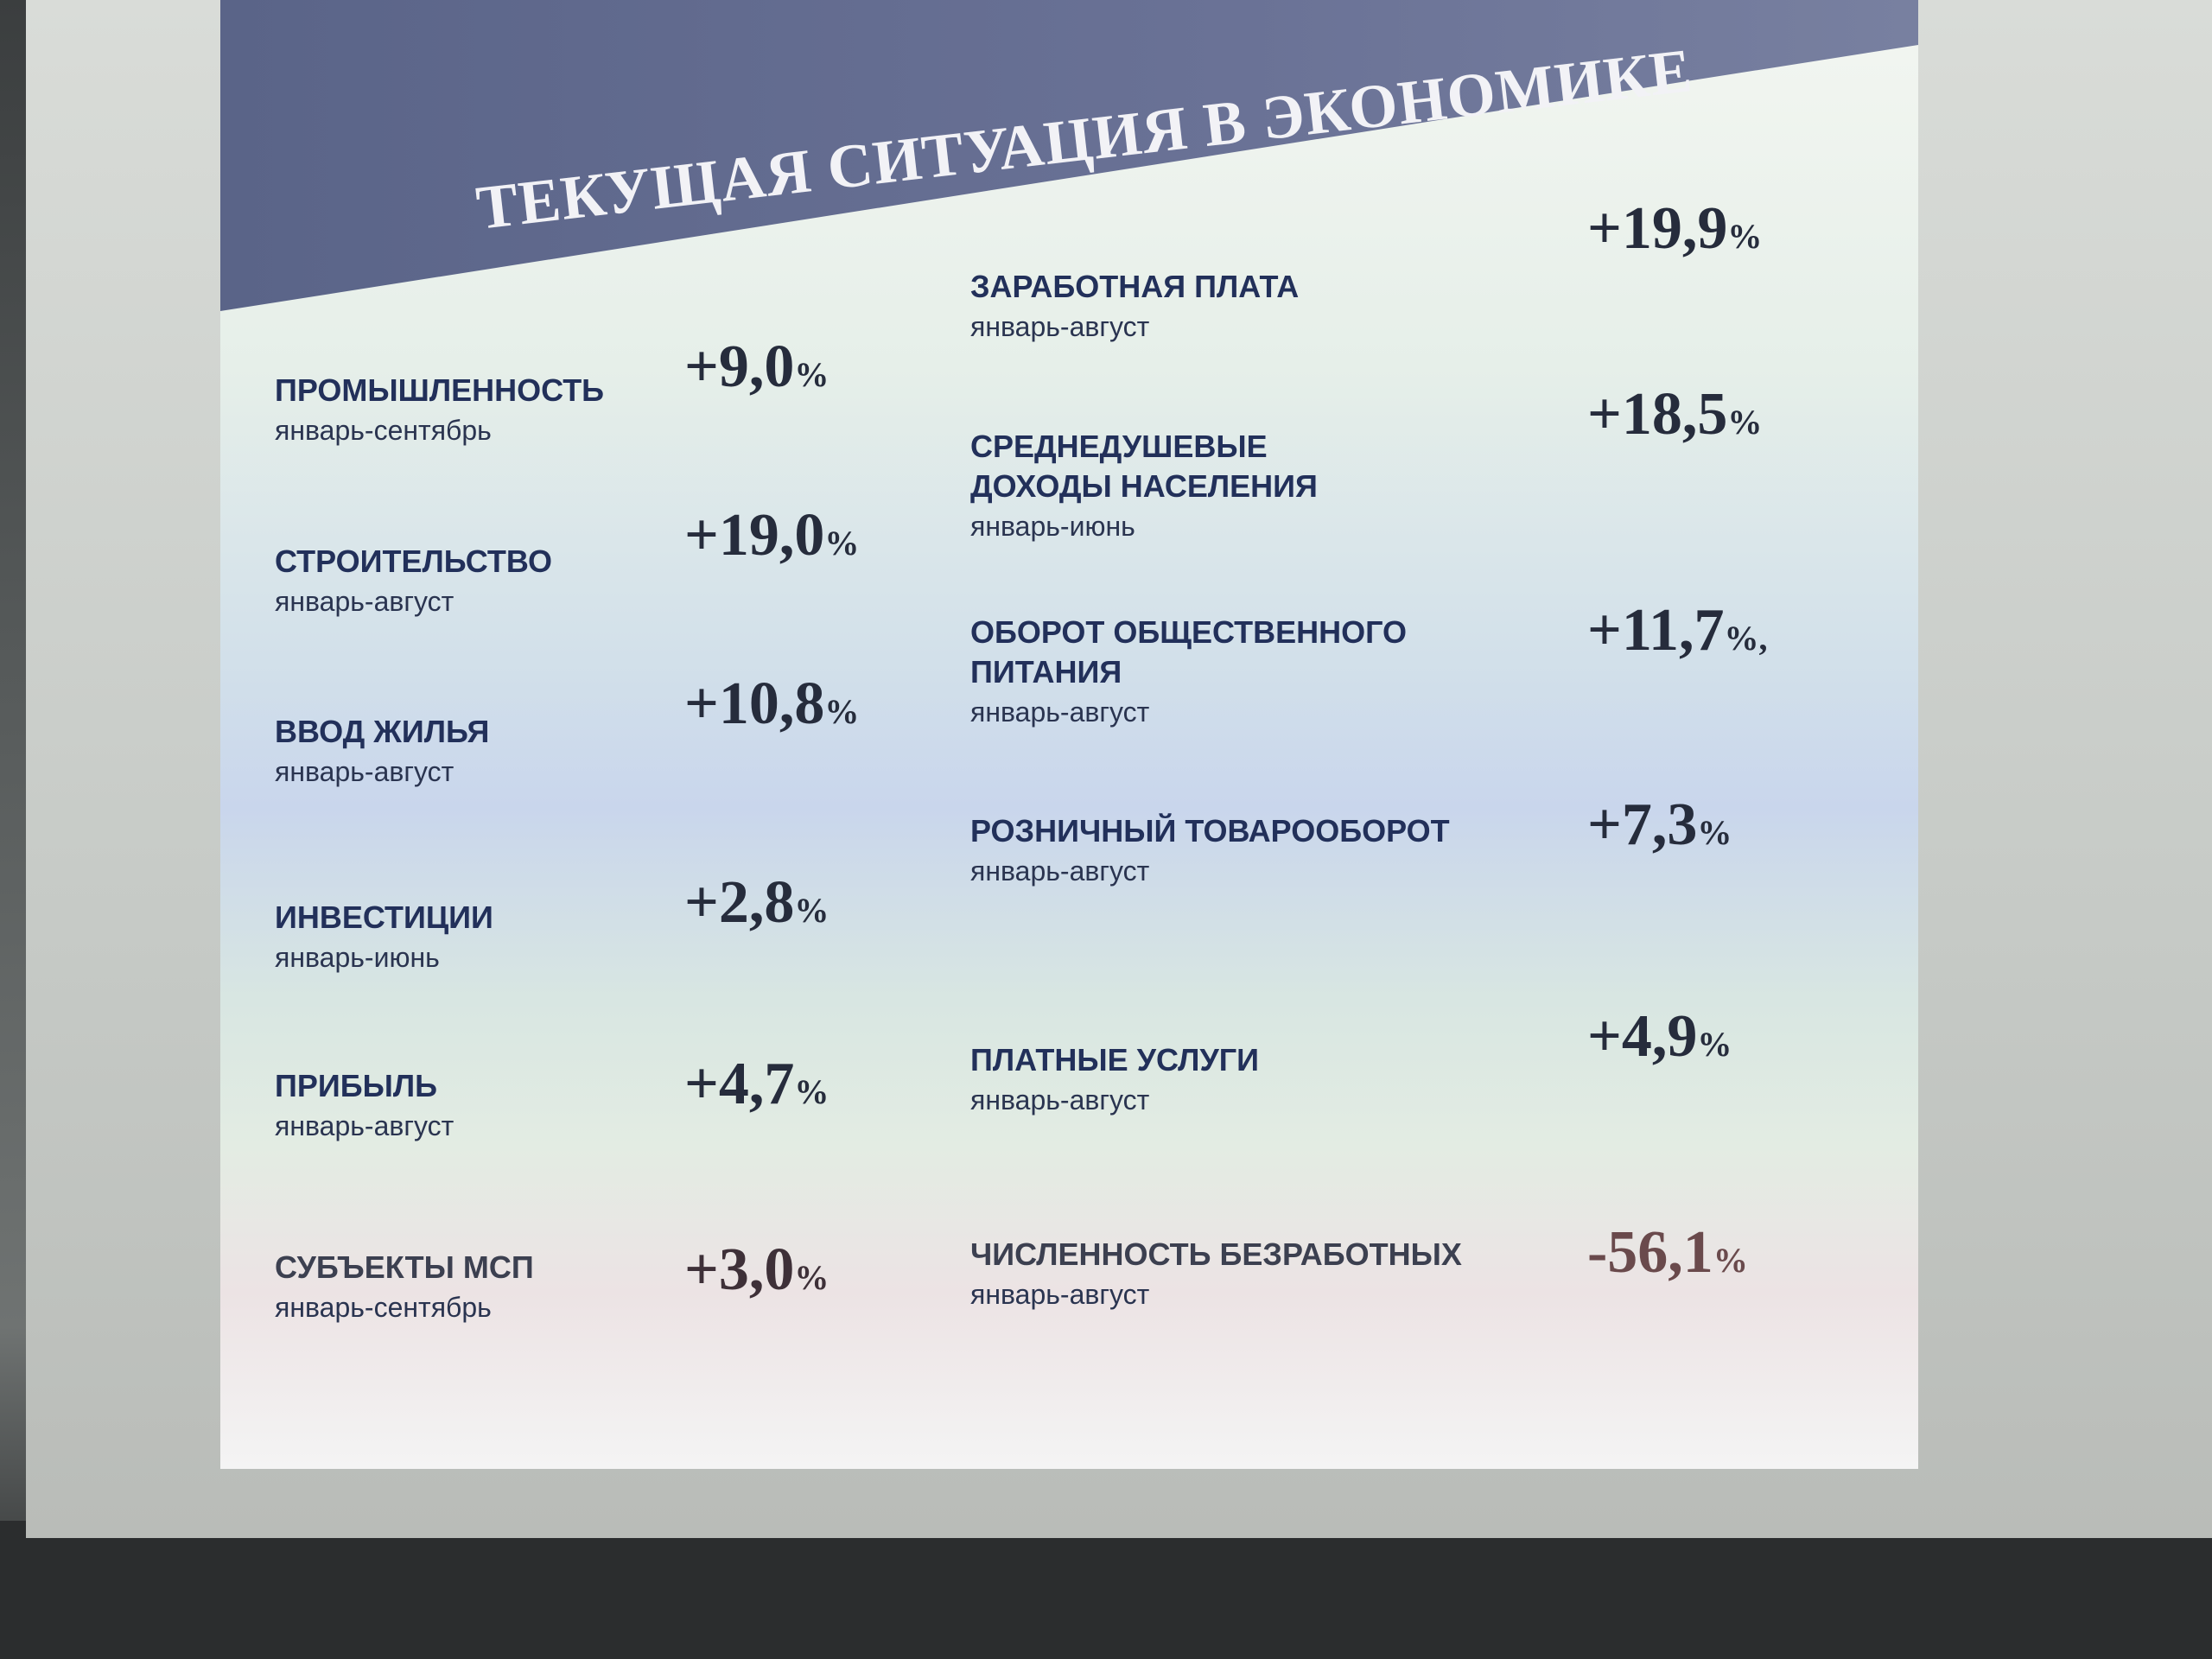 This screenshot has height=1659, width=2212. I want to click on item-value: +11,7%,, so click(1677, 630).